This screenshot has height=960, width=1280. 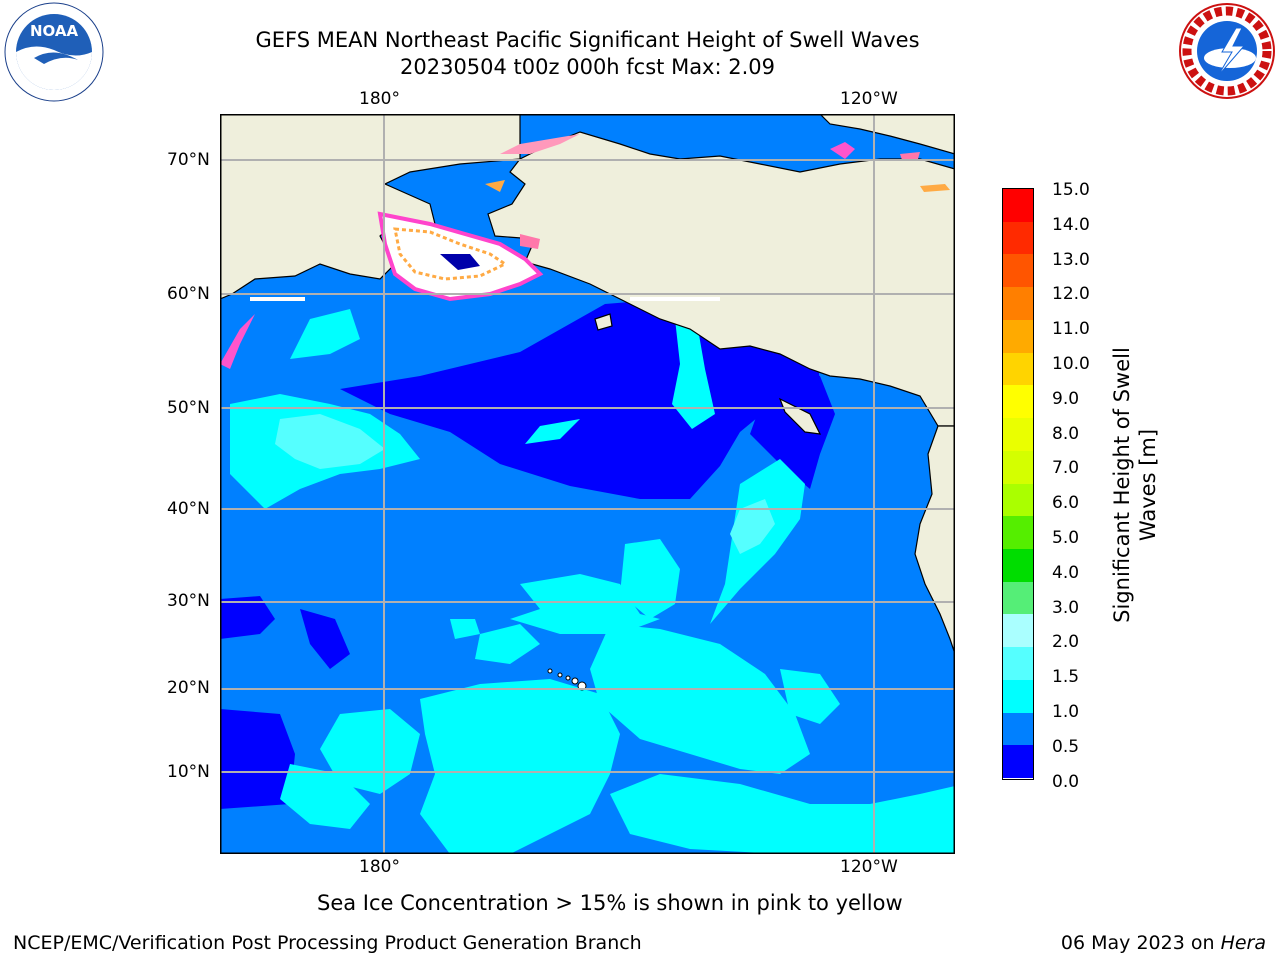 I want to click on colorbar-tick-label: 11.0, so click(x=1071, y=329).